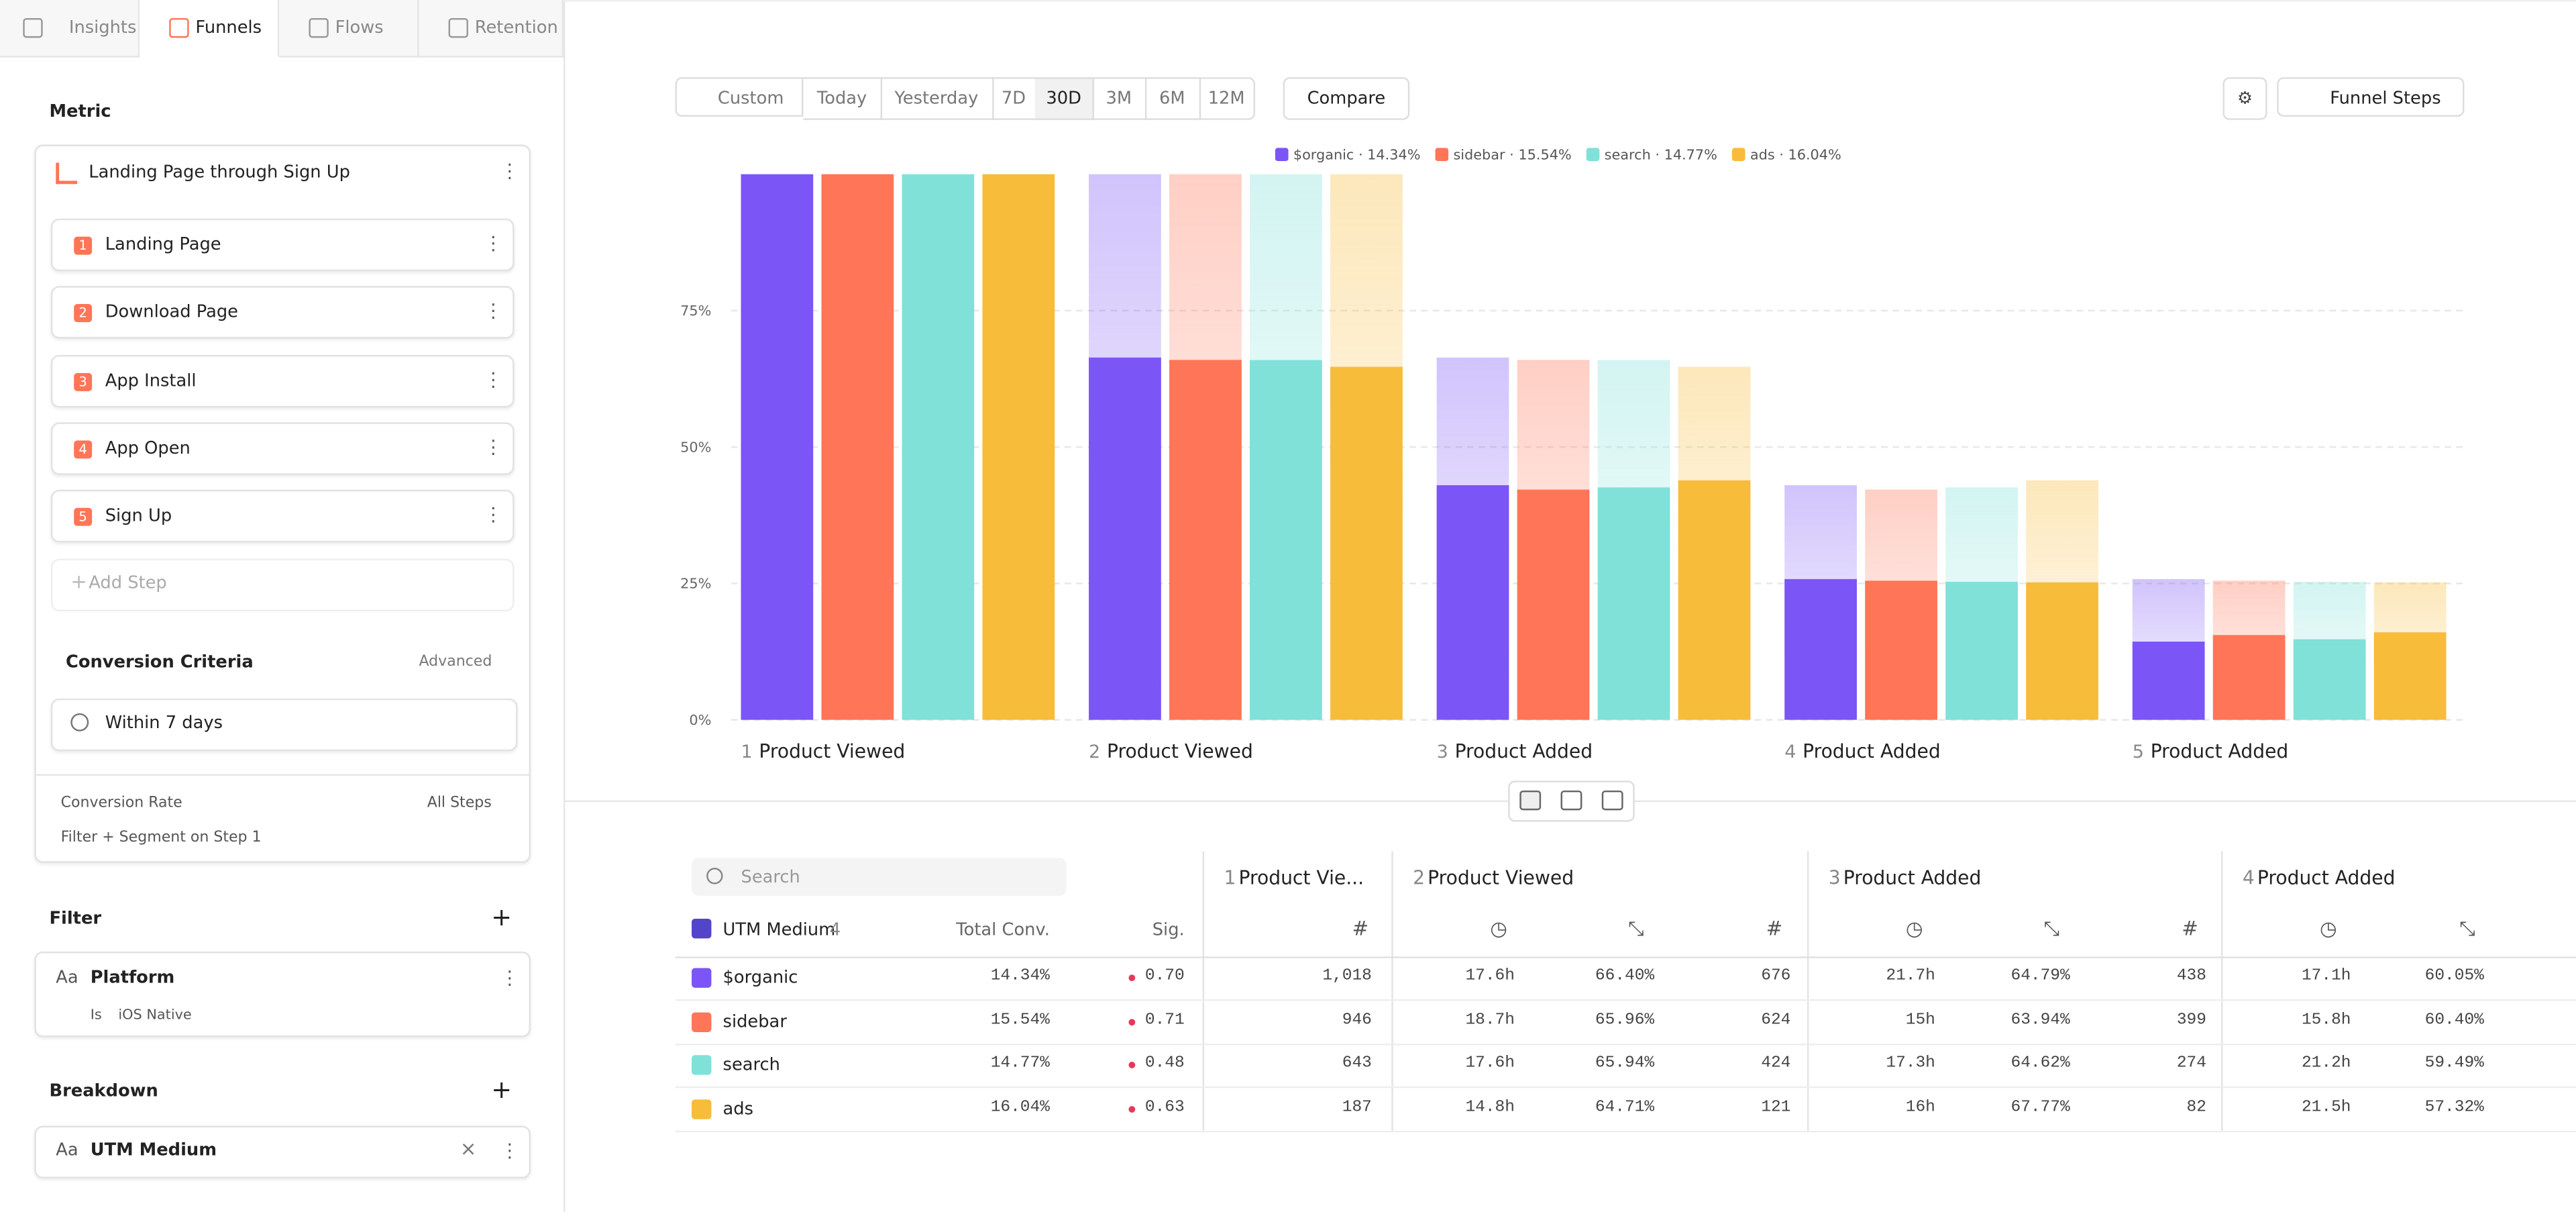 This screenshot has width=2576, height=1212. What do you see at coordinates (1786, 155) in the screenshot?
I see `legend-item: ads · 16.04%` at bounding box center [1786, 155].